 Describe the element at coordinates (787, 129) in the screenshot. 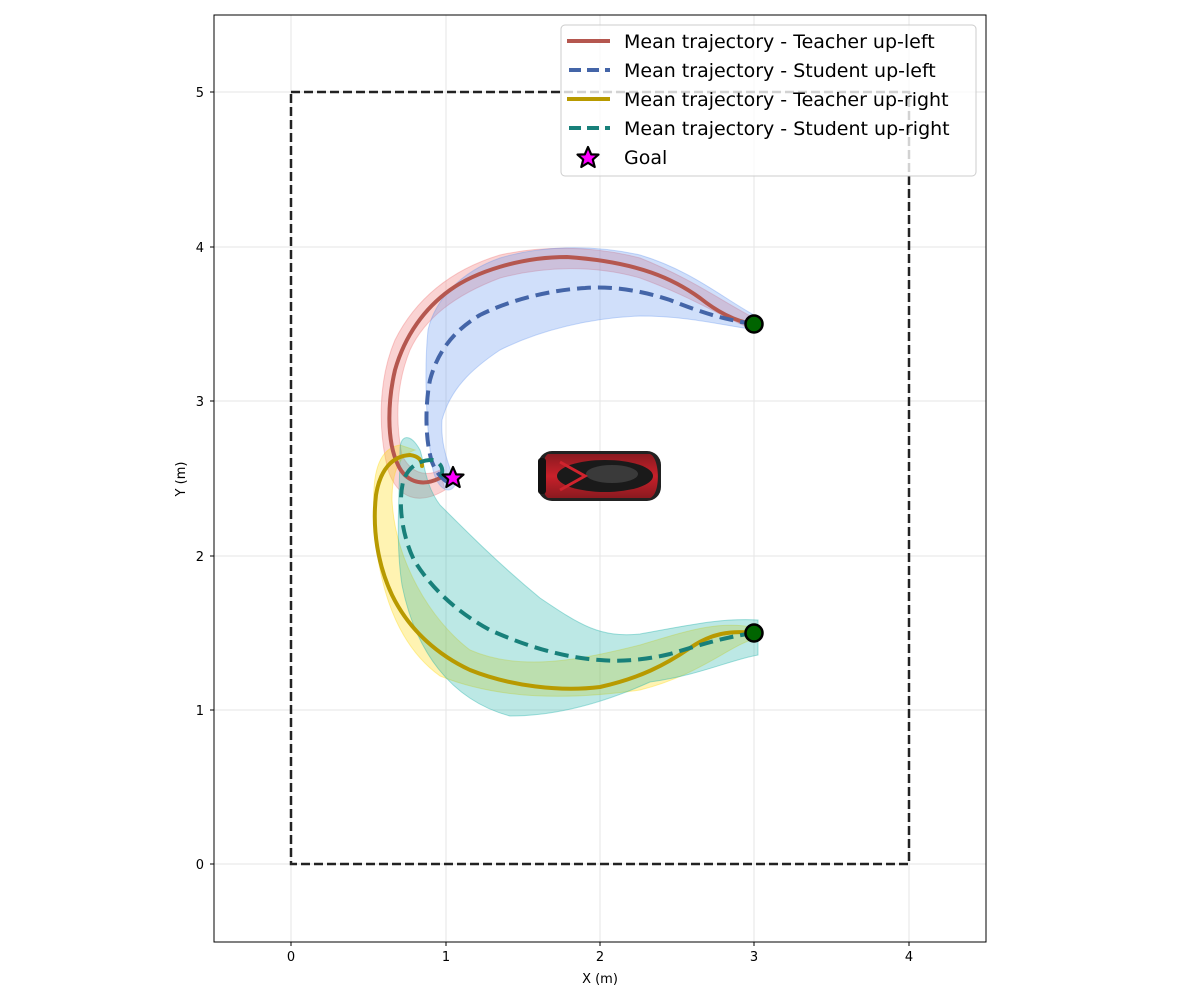

I see `legend-label: Mean trajectory - Student up-right` at that location.